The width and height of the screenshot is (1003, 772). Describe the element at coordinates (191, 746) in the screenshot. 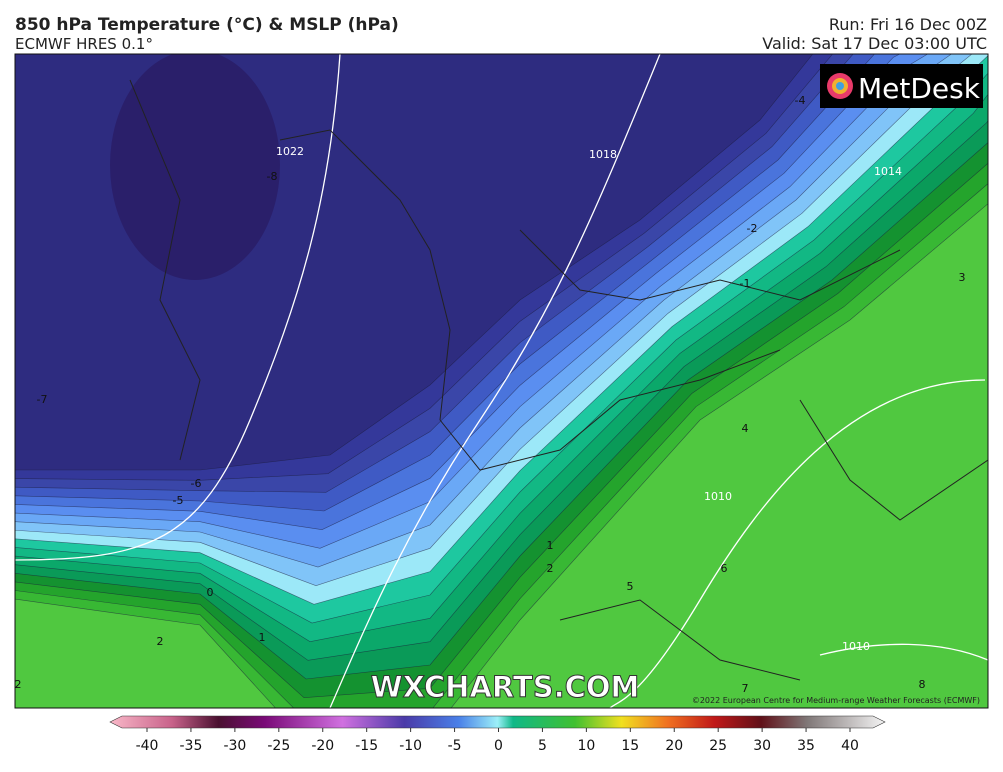

I see `colorbar-label: -35` at that location.